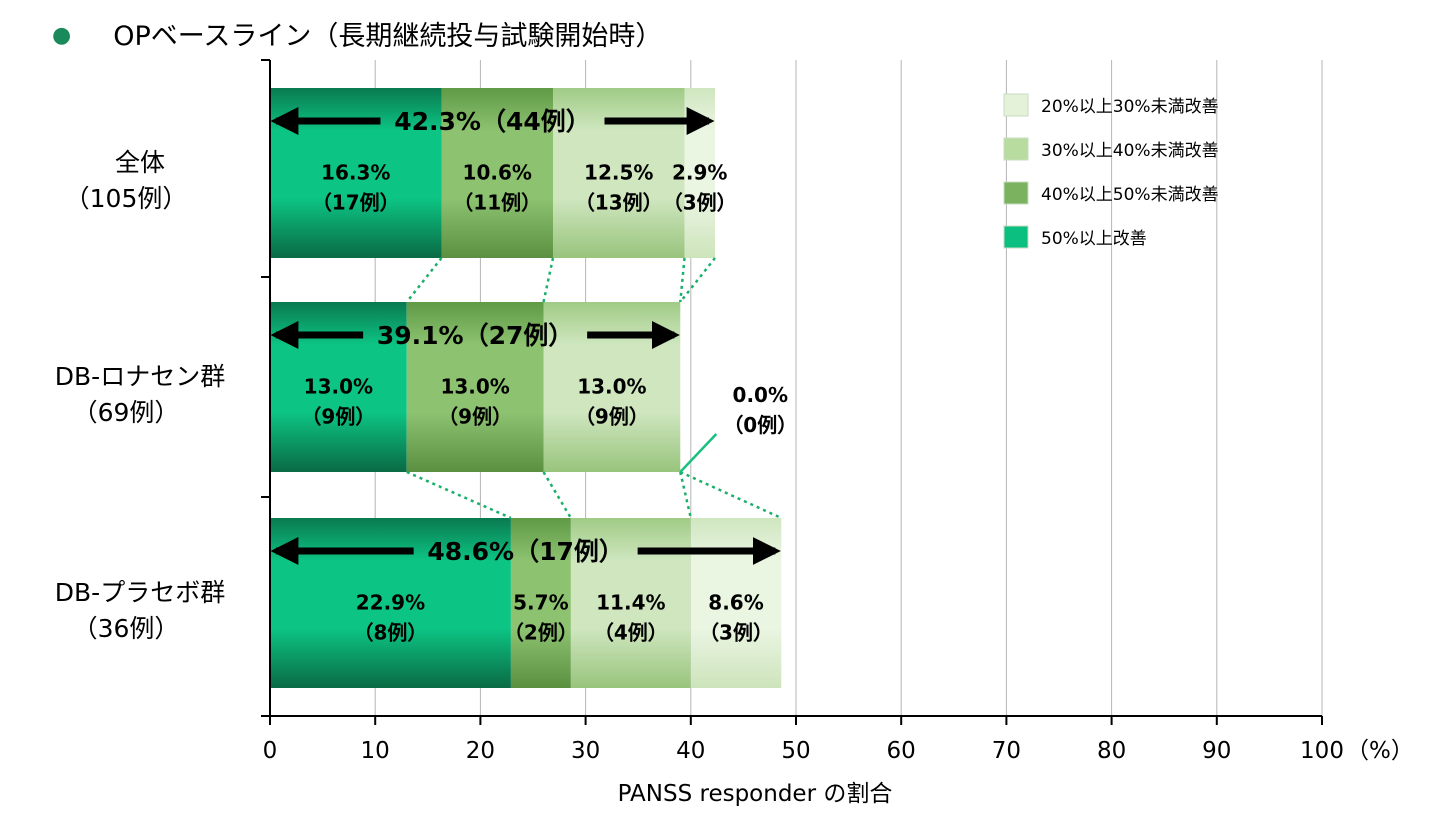 The height and width of the screenshot is (824, 1435). I want to click on category-n-label: （105例）, so click(126, 198).